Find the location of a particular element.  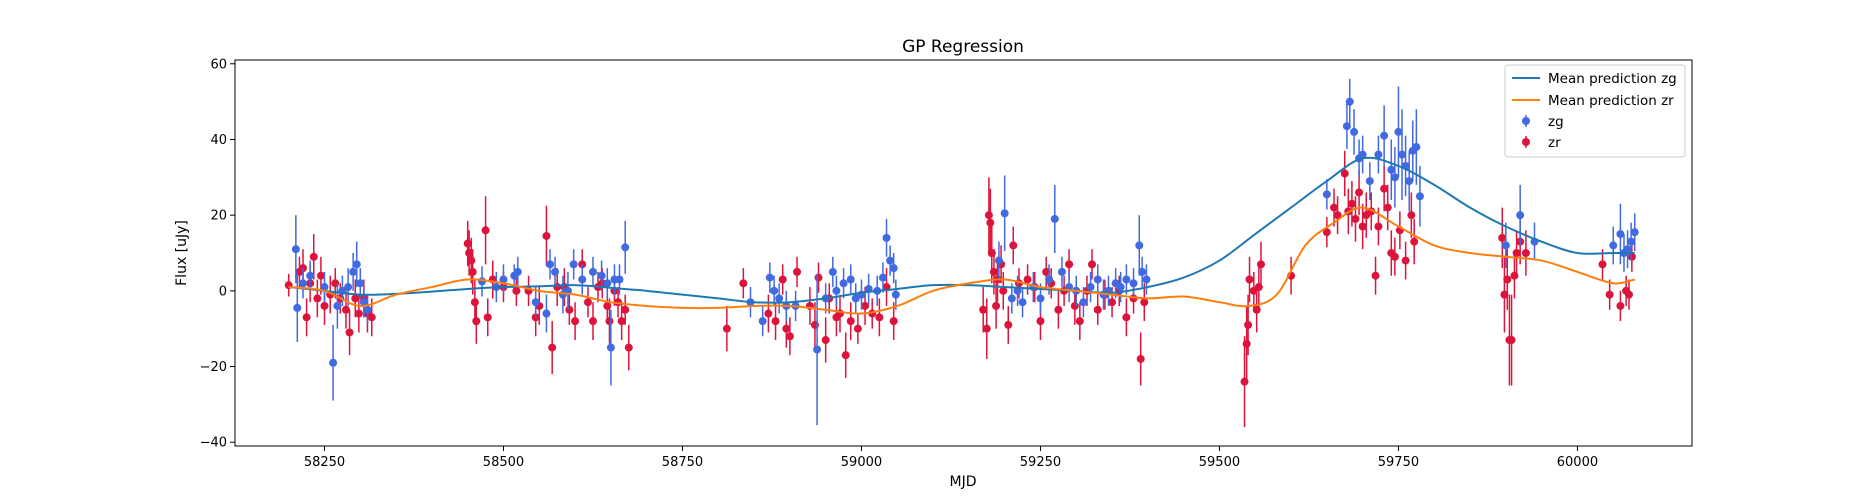

x-tick-label: 58250 is located at coordinates (324, 462).